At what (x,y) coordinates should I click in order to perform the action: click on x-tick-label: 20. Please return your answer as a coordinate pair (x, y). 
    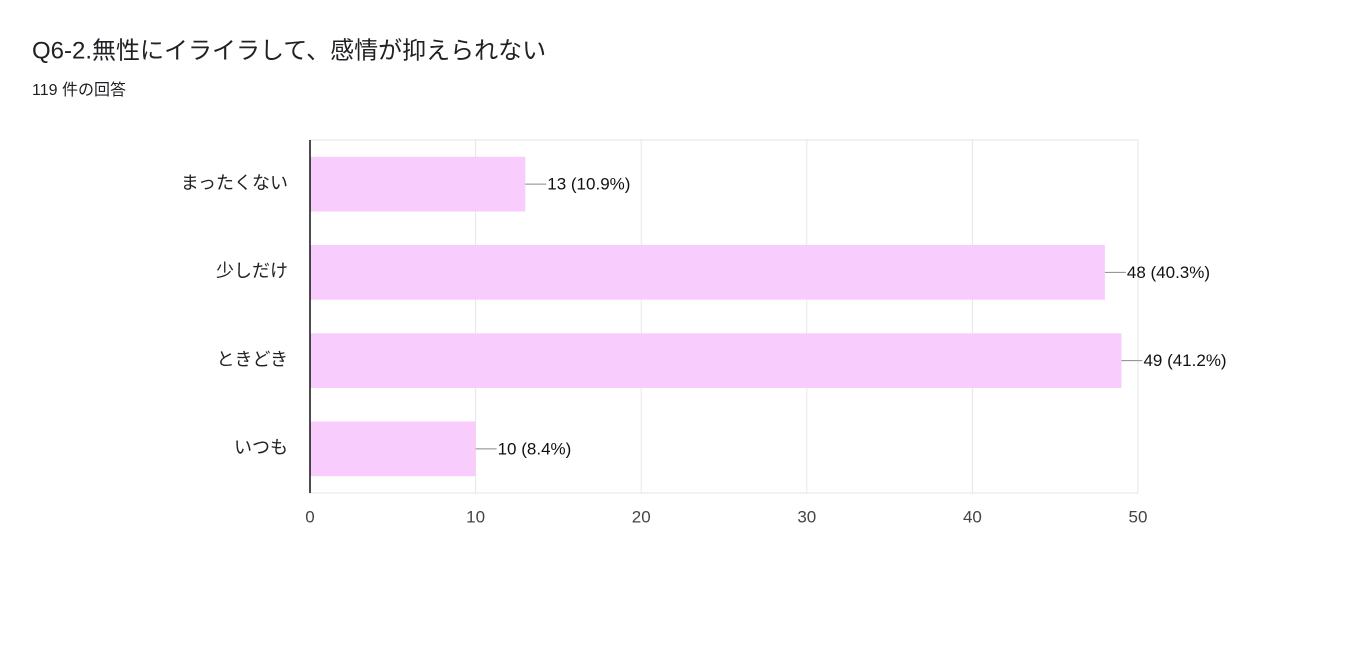
    Looking at the image, I should click on (641, 516).